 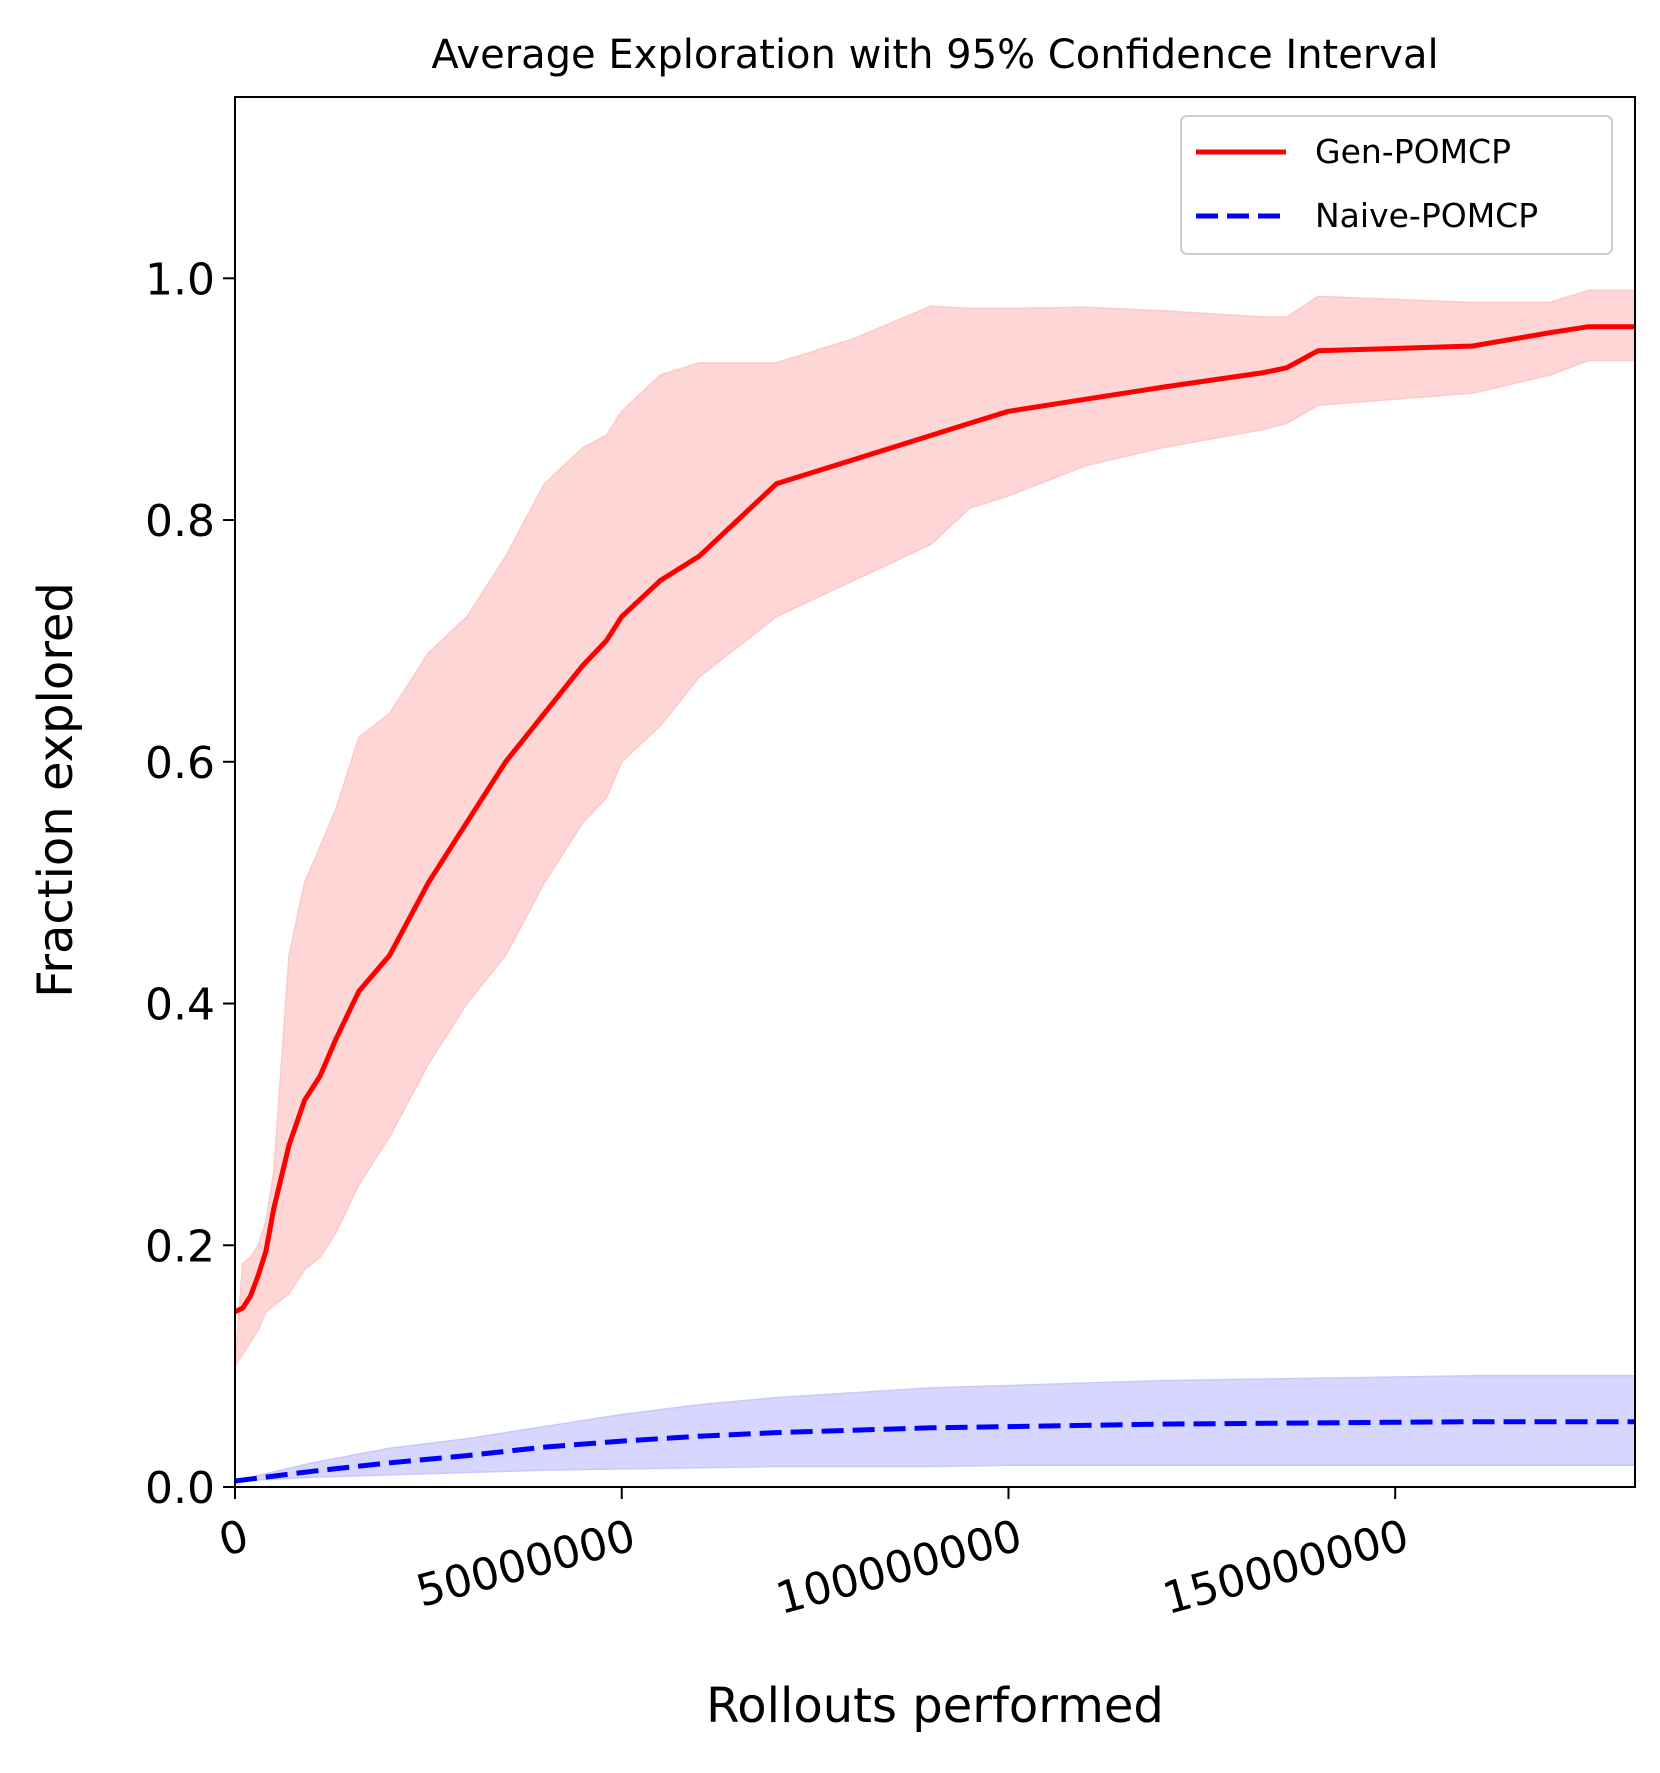 I want to click on y-tick-label: 1.0, so click(x=180, y=279).